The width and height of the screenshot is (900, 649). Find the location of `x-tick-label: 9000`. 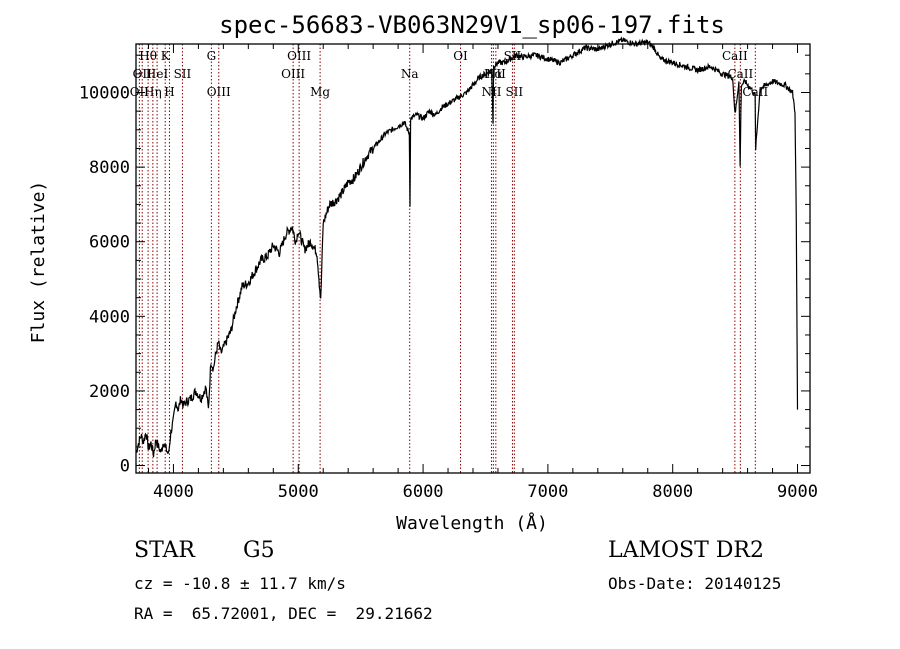

x-tick-label: 9000 is located at coordinates (797, 492).